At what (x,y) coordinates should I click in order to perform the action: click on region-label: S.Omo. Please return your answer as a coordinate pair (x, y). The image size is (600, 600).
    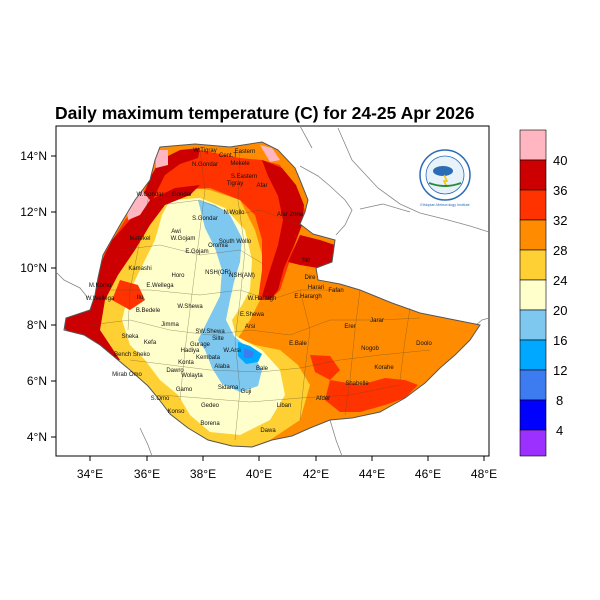
    Looking at the image, I should click on (160, 399).